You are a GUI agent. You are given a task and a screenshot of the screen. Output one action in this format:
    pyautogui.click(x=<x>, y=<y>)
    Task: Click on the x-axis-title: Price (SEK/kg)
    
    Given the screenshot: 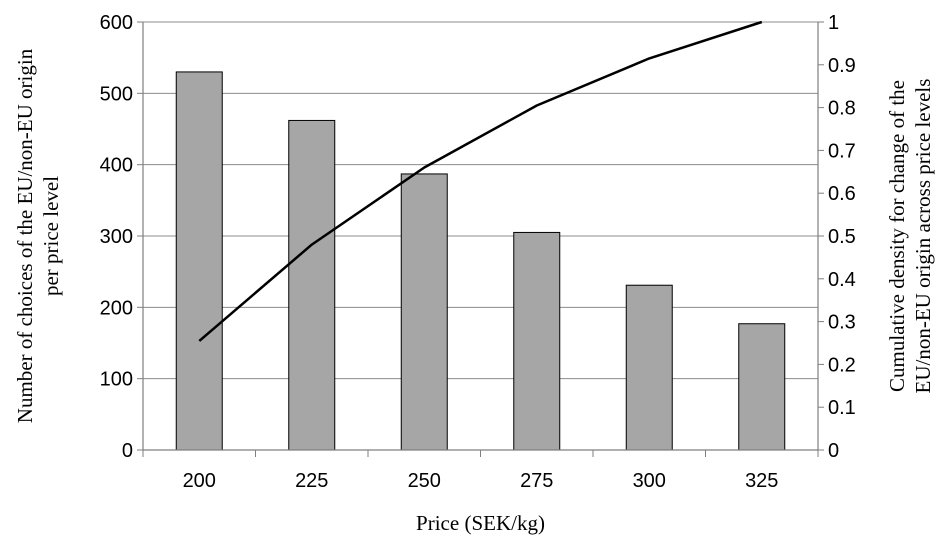 What is the action you would take?
    pyautogui.click(x=480, y=523)
    